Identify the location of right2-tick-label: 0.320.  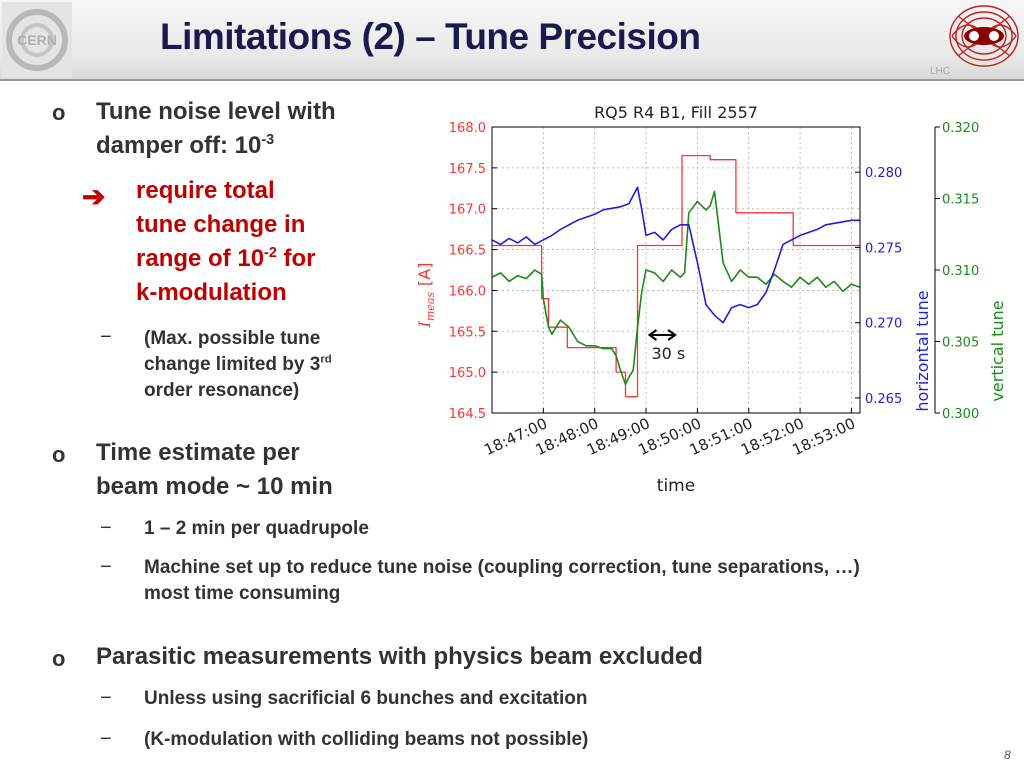
(960, 128).